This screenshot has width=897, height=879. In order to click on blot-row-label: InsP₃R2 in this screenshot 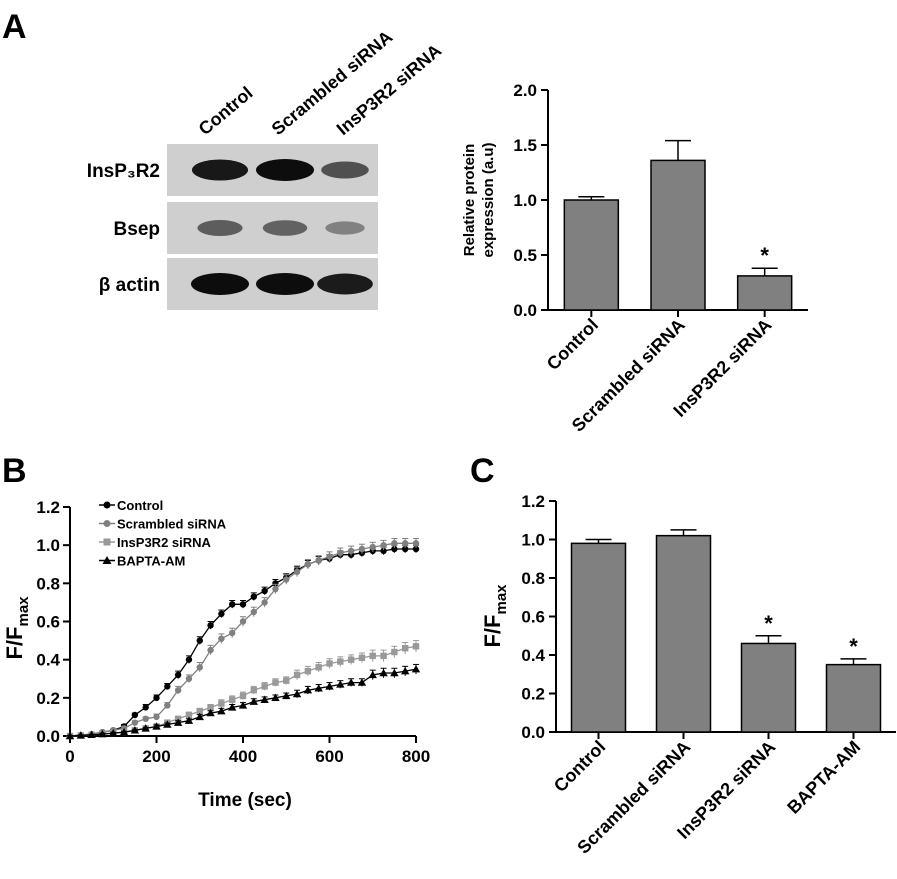, I will do `click(123, 171)`.